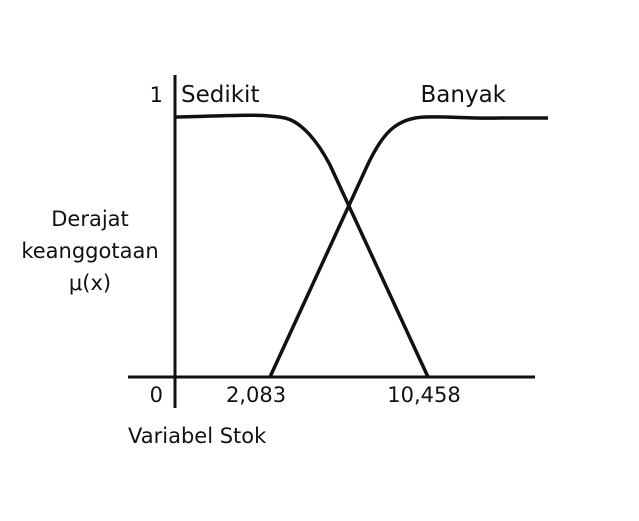  I want to click on series-label-banyak: Banyak, so click(464, 95).